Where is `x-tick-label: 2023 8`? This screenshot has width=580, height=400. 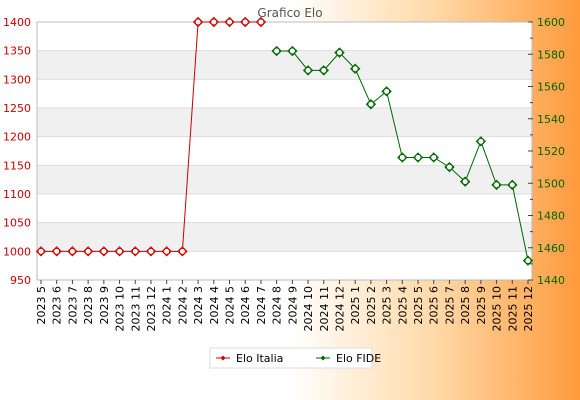 x-tick-label: 2023 8 is located at coordinates (88, 305).